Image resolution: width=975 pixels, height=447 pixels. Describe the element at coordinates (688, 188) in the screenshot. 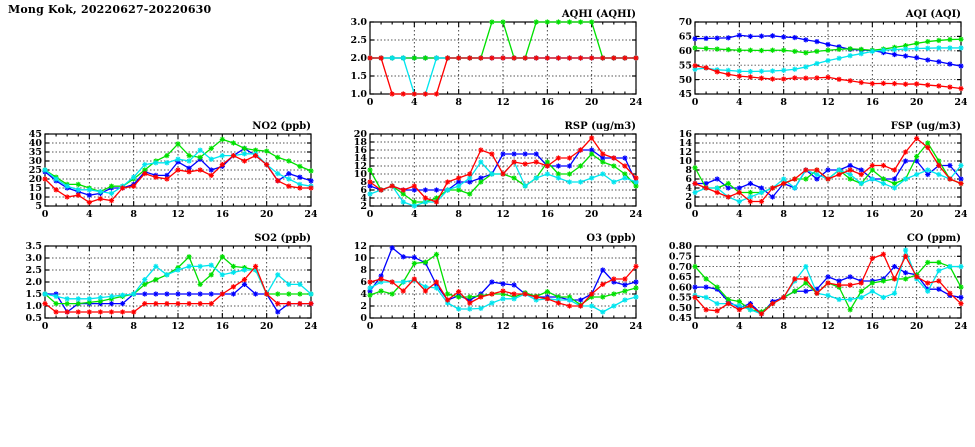

I see `y-tick-label: 4` at that location.